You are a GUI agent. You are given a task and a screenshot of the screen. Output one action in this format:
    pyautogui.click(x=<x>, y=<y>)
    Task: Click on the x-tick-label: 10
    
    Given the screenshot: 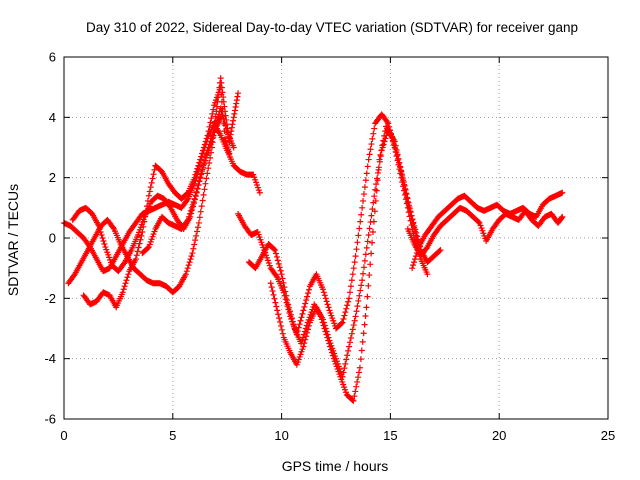 What is the action you would take?
    pyautogui.click(x=281, y=435)
    